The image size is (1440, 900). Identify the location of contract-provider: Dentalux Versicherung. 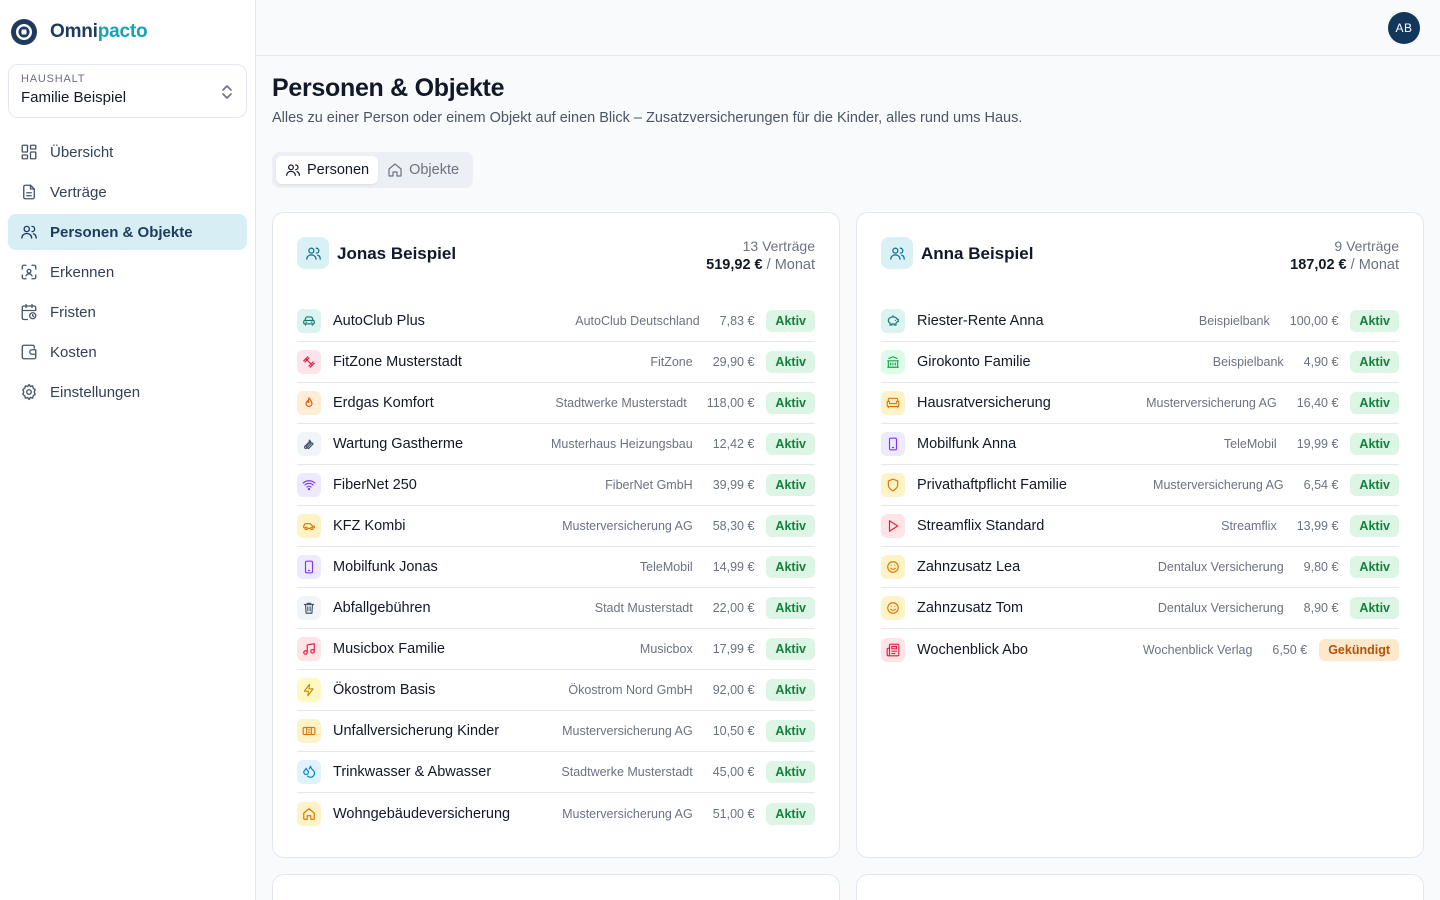
(1220, 608).